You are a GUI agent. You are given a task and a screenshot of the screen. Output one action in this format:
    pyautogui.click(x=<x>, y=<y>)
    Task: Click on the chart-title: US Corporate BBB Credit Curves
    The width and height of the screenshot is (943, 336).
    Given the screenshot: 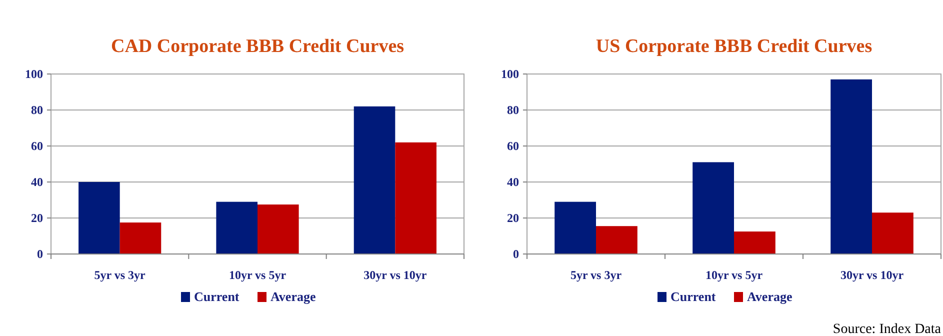 What is the action you would take?
    pyautogui.click(x=734, y=46)
    